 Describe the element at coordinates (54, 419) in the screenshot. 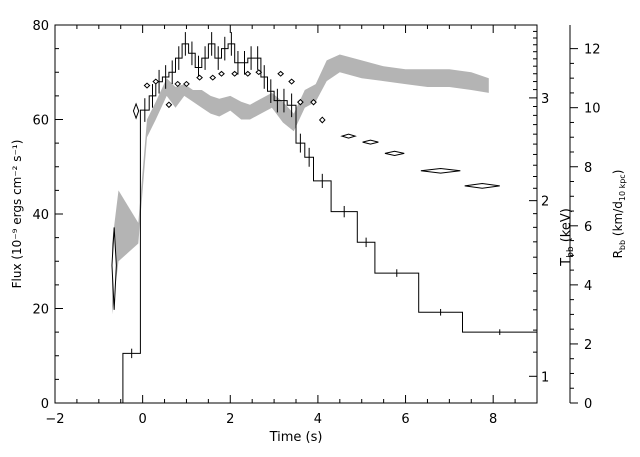

I see `x-tick-label: −2` at that location.